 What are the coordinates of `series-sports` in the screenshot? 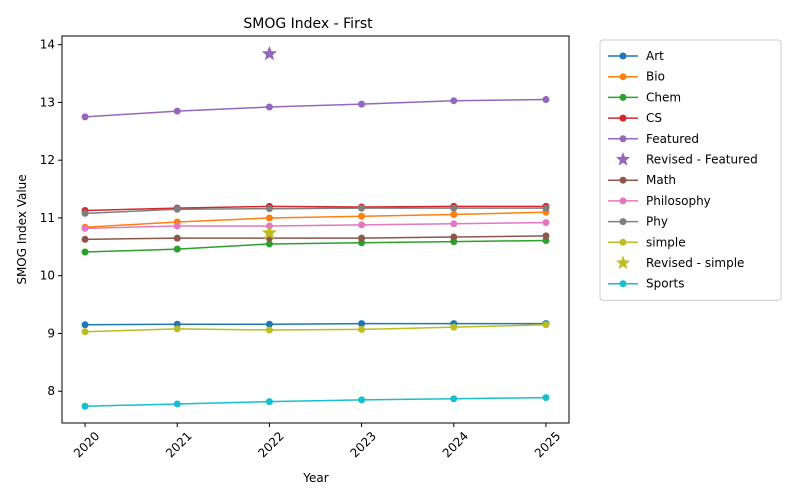 It's located at (315, 402).